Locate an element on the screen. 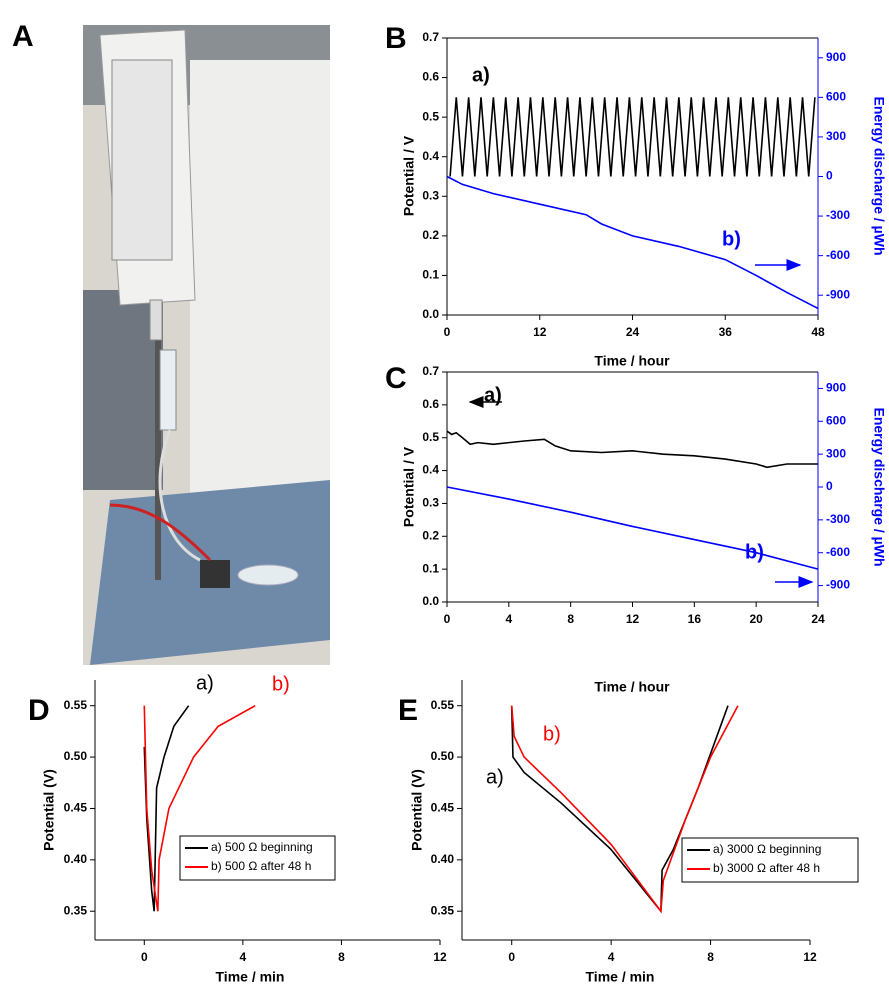 Image resolution: width=889 pixels, height=989 pixels. y-tick-label: 0.4 is located at coordinates (430, 156).